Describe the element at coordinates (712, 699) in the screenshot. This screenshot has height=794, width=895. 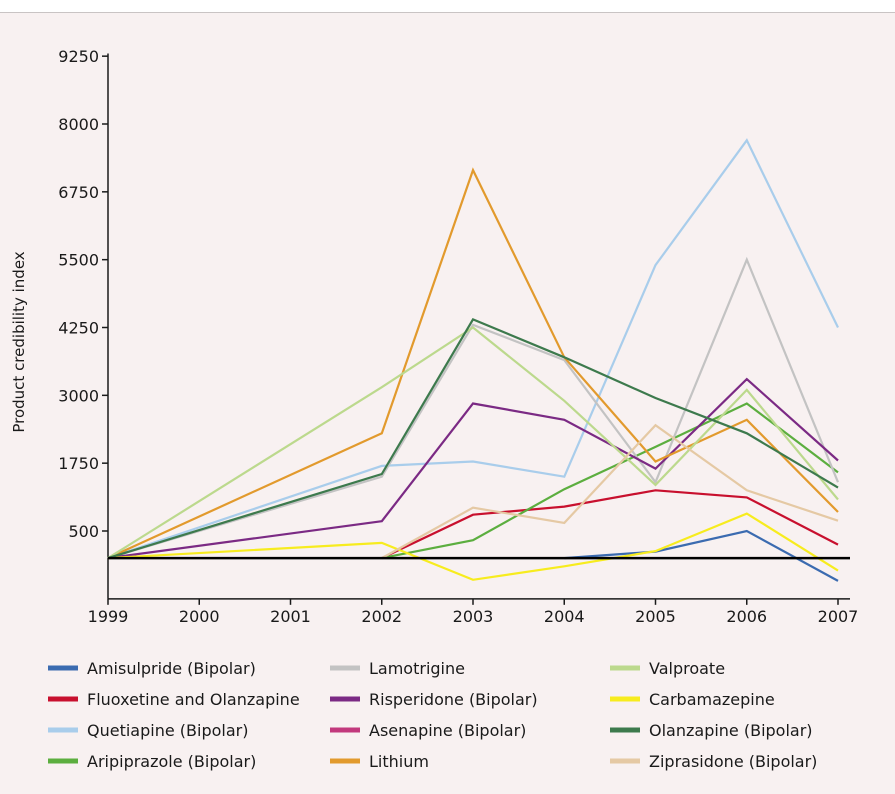
I see `legend-label: Carbamazepine` at that location.